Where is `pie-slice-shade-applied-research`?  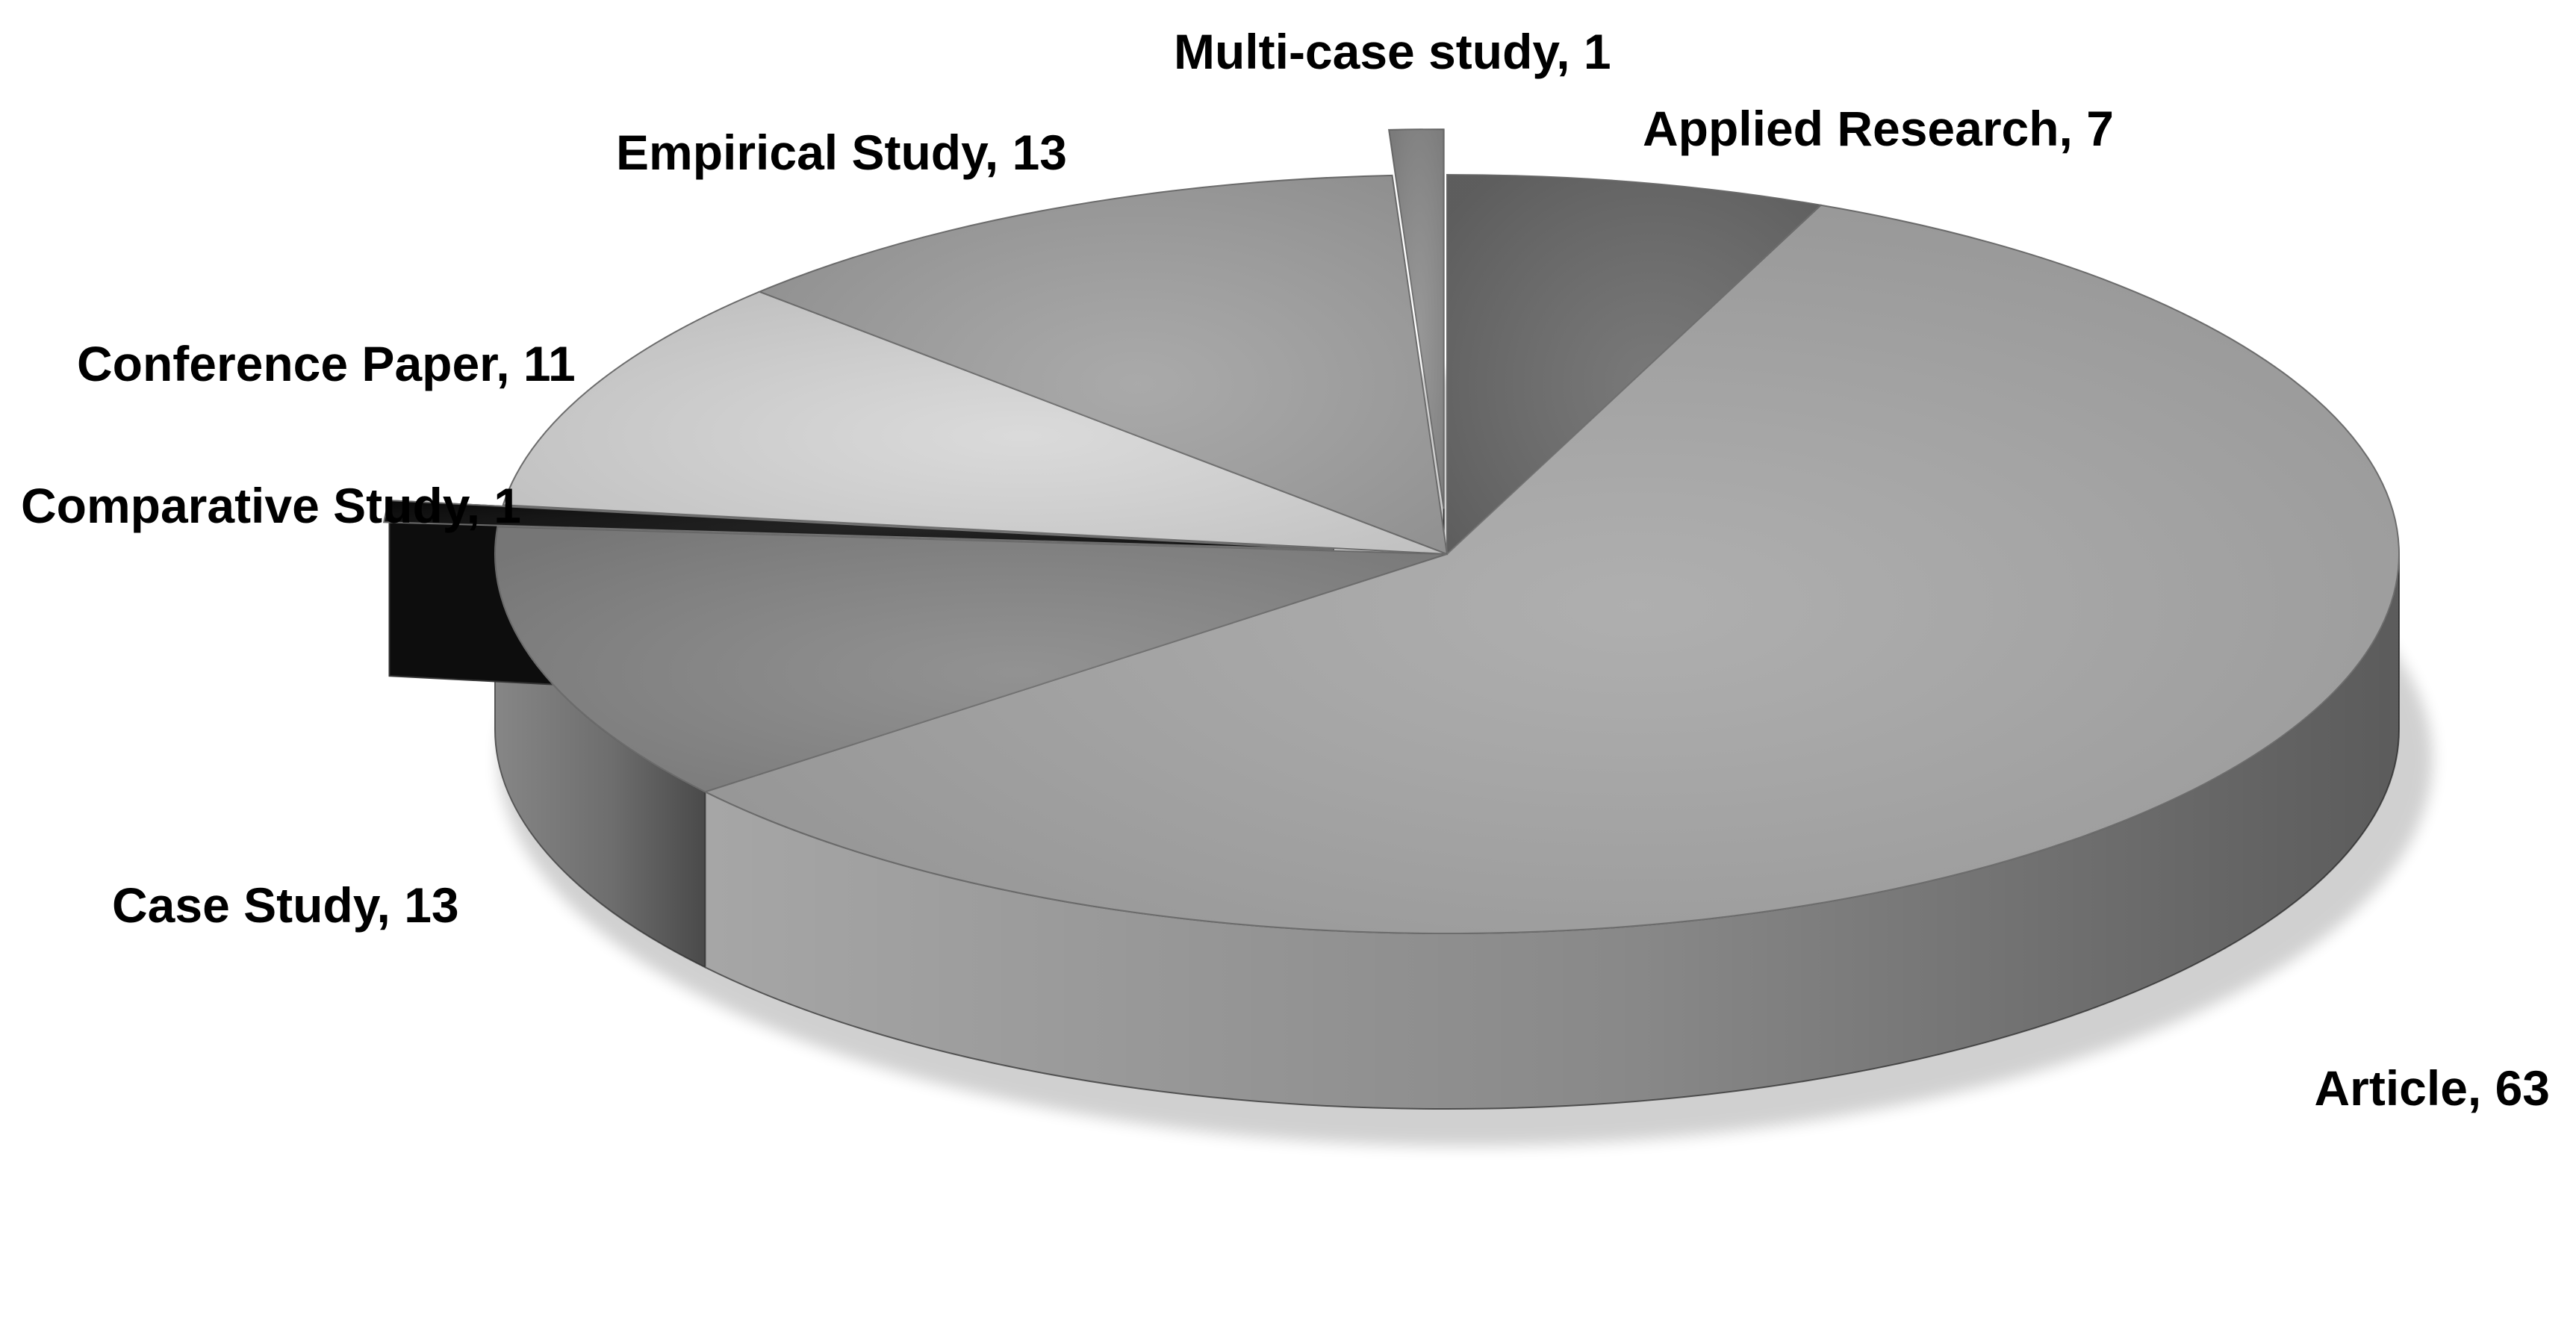 pie-slice-shade-applied-research is located at coordinates (1634, 364).